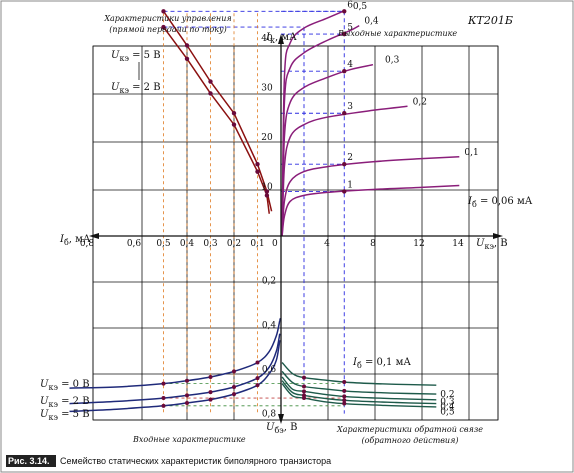  Describe the element at coordinates (498, 236) in the screenshot. I see `uce-axis-arrow` at that location.